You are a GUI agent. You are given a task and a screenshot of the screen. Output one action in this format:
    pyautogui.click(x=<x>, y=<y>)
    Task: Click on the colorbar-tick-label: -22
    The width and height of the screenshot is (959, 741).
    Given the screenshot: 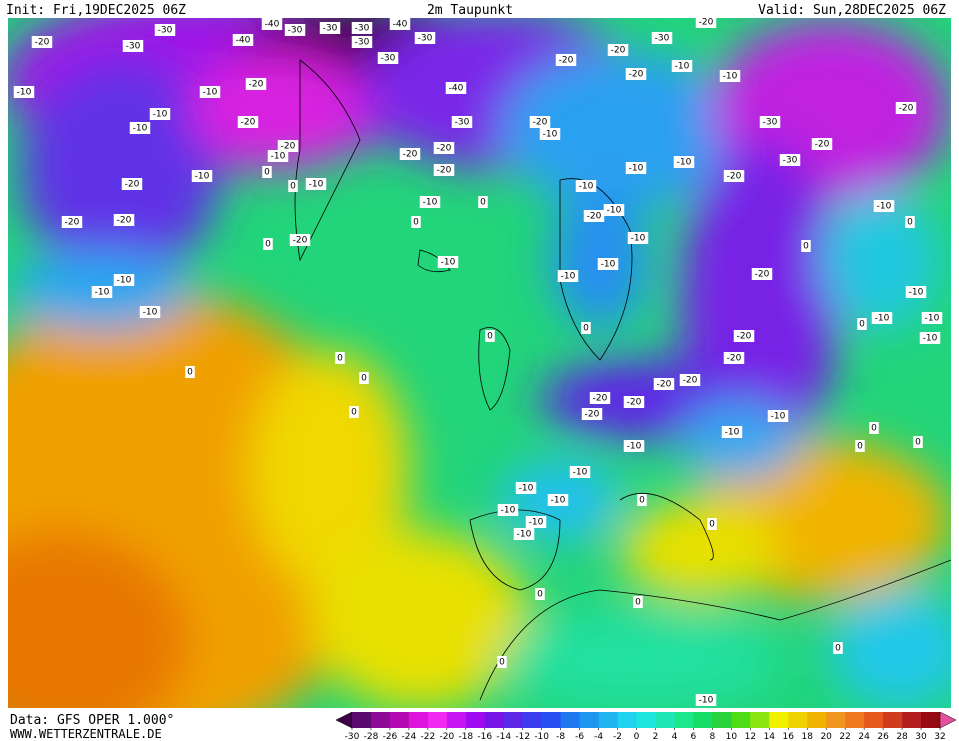 What is the action you would take?
    pyautogui.click(x=428, y=736)
    